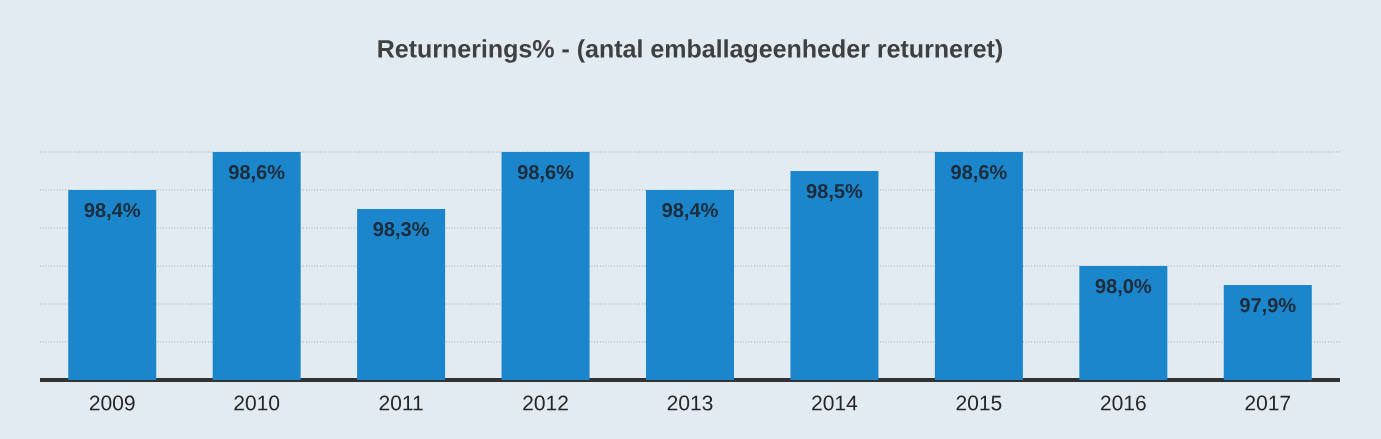 The width and height of the screenshot is (1381, 439). What do you see at coordinates (979, 403) in the screenshot?
I see `x-tick-label: 2015` at bounding box center [979, 403].